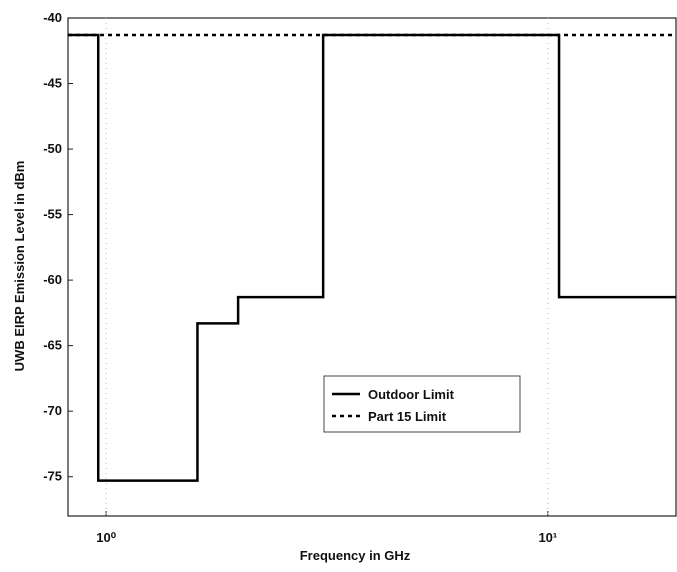 The width and height of the screenshot is (677, 572). Describe the element at coordinates (52, 148) in the screenshot. I see `y-tick-label: -50` at that location.